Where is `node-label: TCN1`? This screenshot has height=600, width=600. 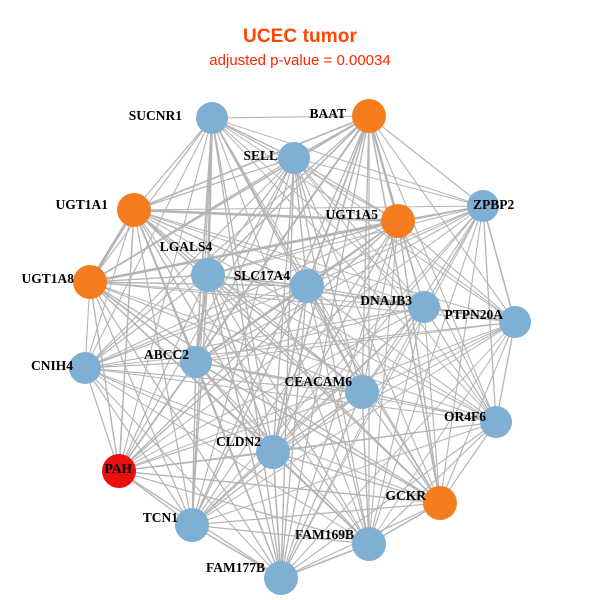 node-label: TCN1 is located at coordinates (161, 517).